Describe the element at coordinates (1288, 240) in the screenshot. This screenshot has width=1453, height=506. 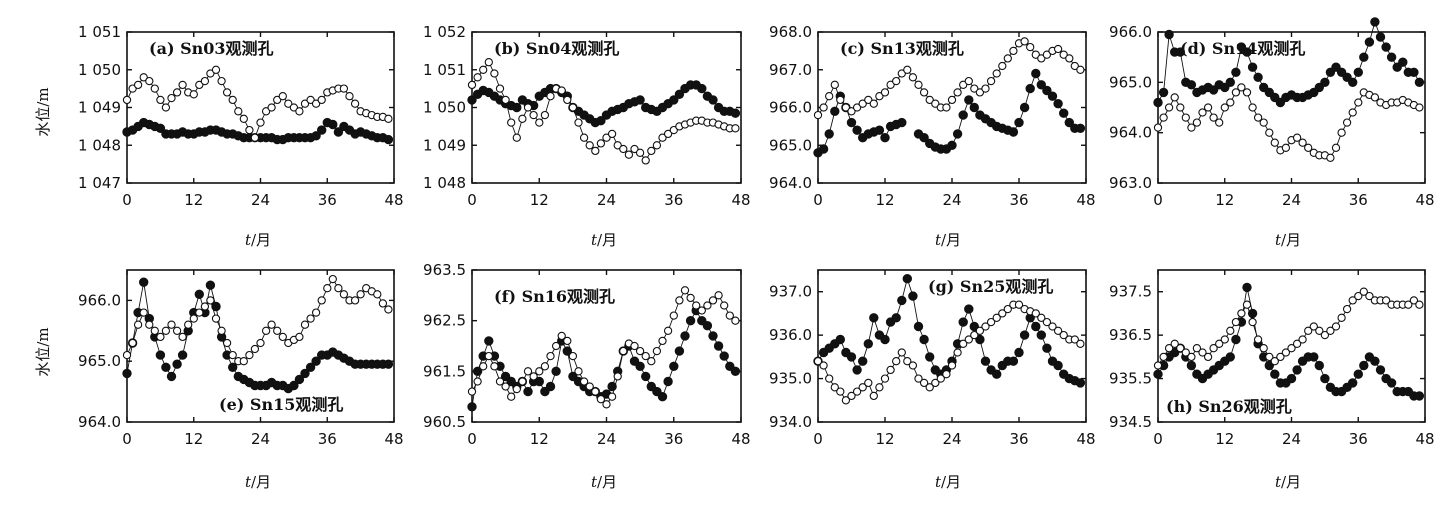
I see `x-axis-label-d: t/月` at that location.